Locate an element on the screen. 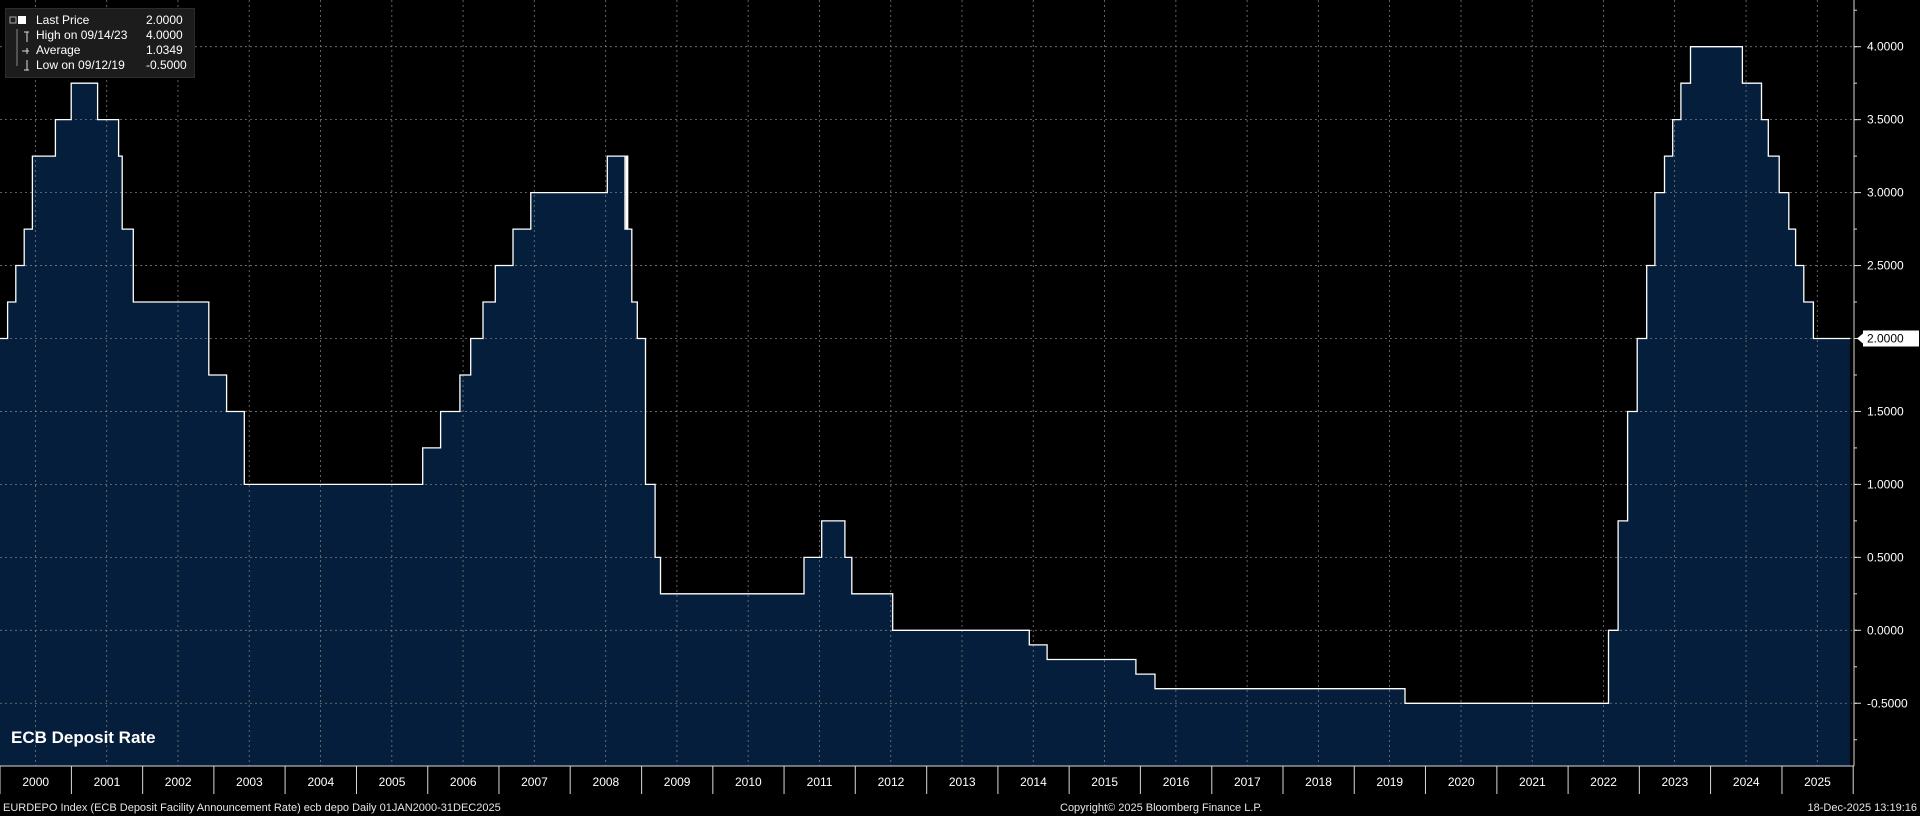  x-axis-tick-label: 2017 is located at coordinates (1247, 782).